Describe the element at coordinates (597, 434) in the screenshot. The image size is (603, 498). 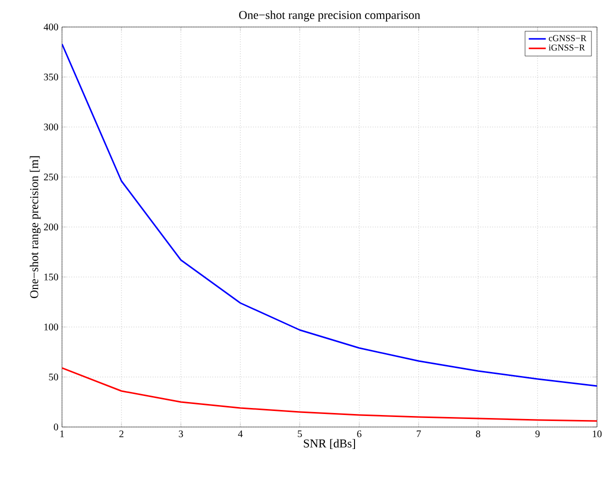
I see `x-tick-label: 10` at that location.